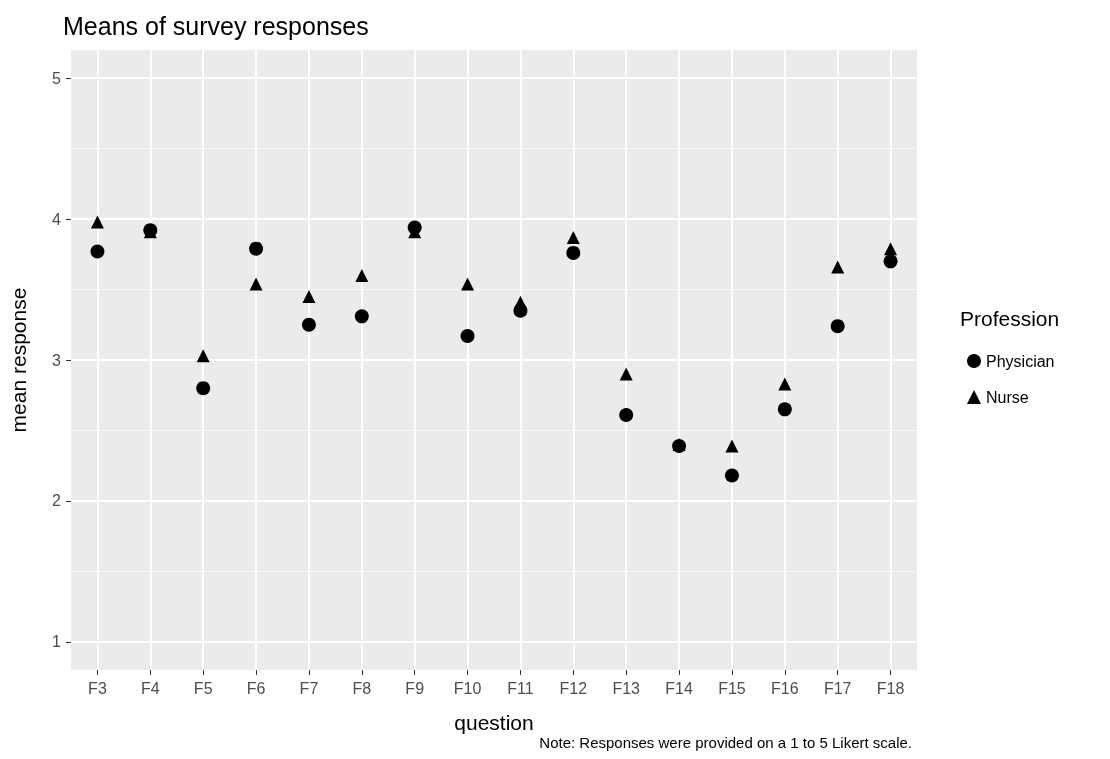 This screenshot has width=1110, height=759. Describe the element at coordinates (626, 688) in the screenshot. I see `x-tick-label: F13` at that location.